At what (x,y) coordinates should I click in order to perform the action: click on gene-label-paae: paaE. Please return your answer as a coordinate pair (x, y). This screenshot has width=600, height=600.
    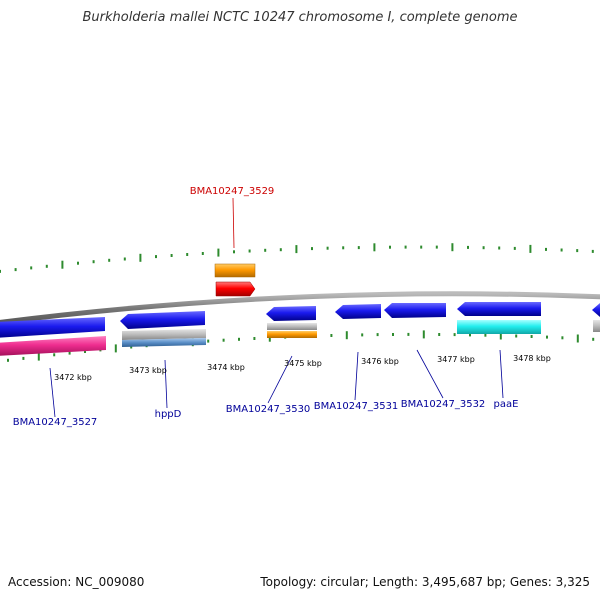
    Looking at the image, I should click on (506, 404).